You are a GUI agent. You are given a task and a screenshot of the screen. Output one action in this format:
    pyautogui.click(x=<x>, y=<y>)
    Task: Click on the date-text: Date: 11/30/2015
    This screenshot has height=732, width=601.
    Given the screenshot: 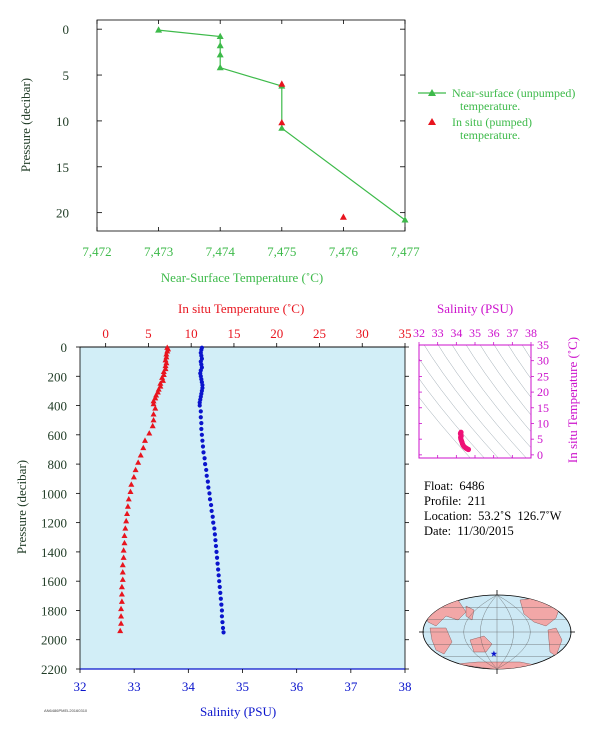 What is the action you would take?
    pyautogui.click(x=469, y=531)
    